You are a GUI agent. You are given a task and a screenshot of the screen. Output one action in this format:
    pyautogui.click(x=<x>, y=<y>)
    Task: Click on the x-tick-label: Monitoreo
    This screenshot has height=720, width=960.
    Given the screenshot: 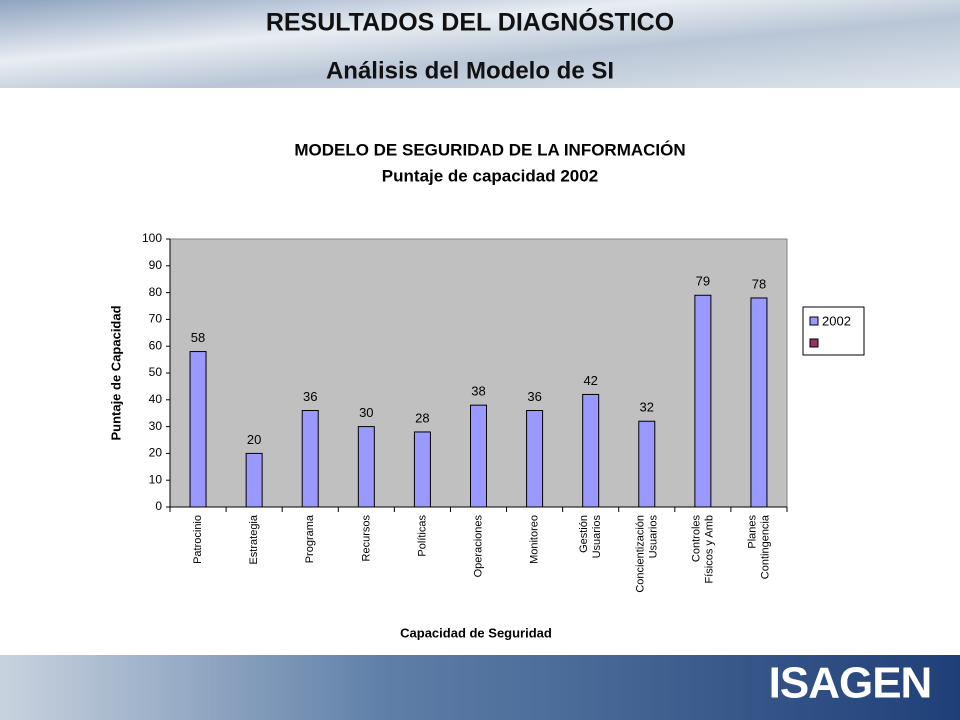 What is the action you would take?
    pyautogui.click(x=534, y=539)
    